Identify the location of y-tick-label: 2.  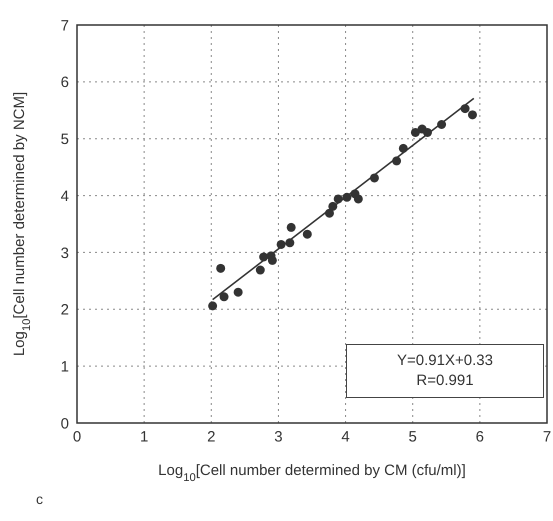
(64, 310).